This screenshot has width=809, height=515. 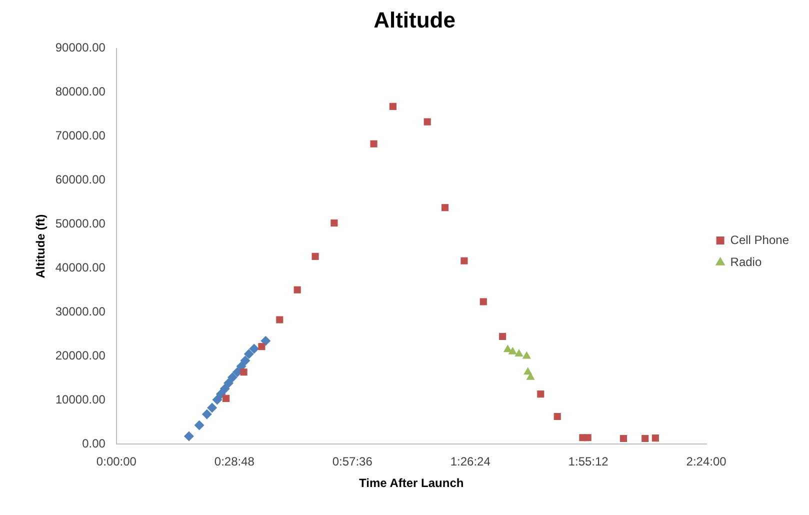 I want to click on x-tick-label: 1:26:24, so click(x=470, y=461).